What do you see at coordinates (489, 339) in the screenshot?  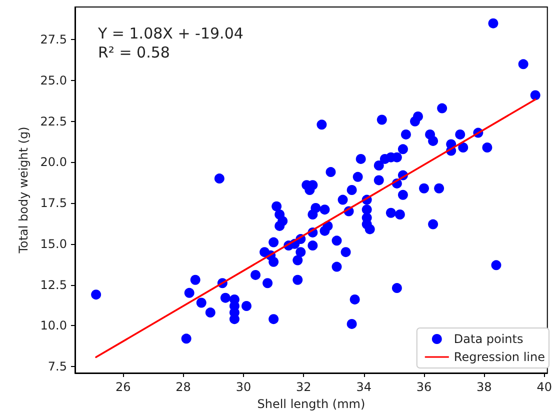 I see `legend-label: Data points` at bounding box center [489, 339].